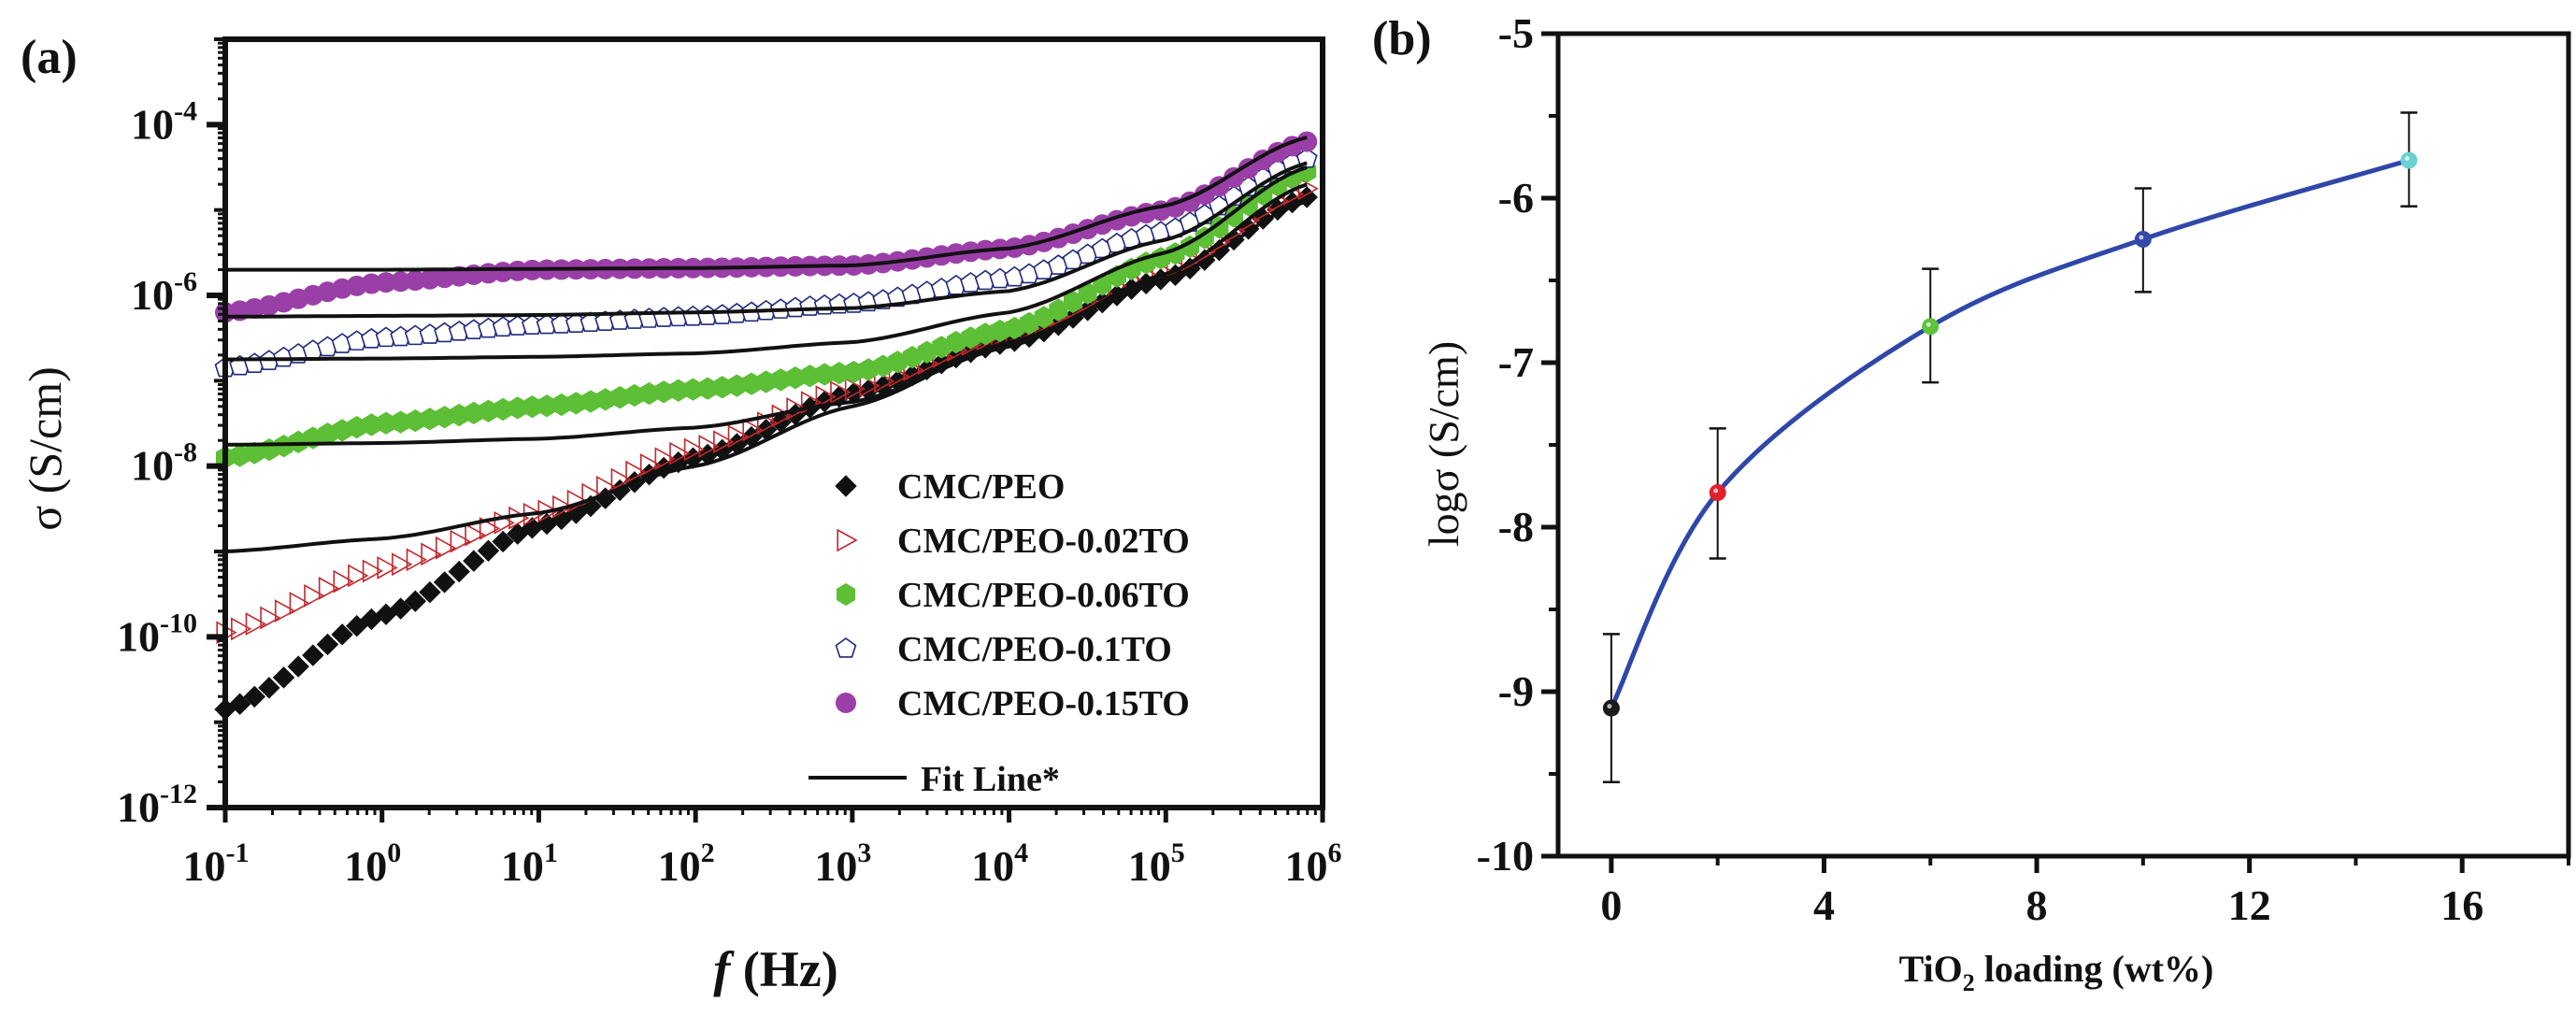 Image resolution: width=2576 pixels, height=1016 pixels. I want to click on legend-label: CMC/PEO-0.15TO, so click(1043, 703).